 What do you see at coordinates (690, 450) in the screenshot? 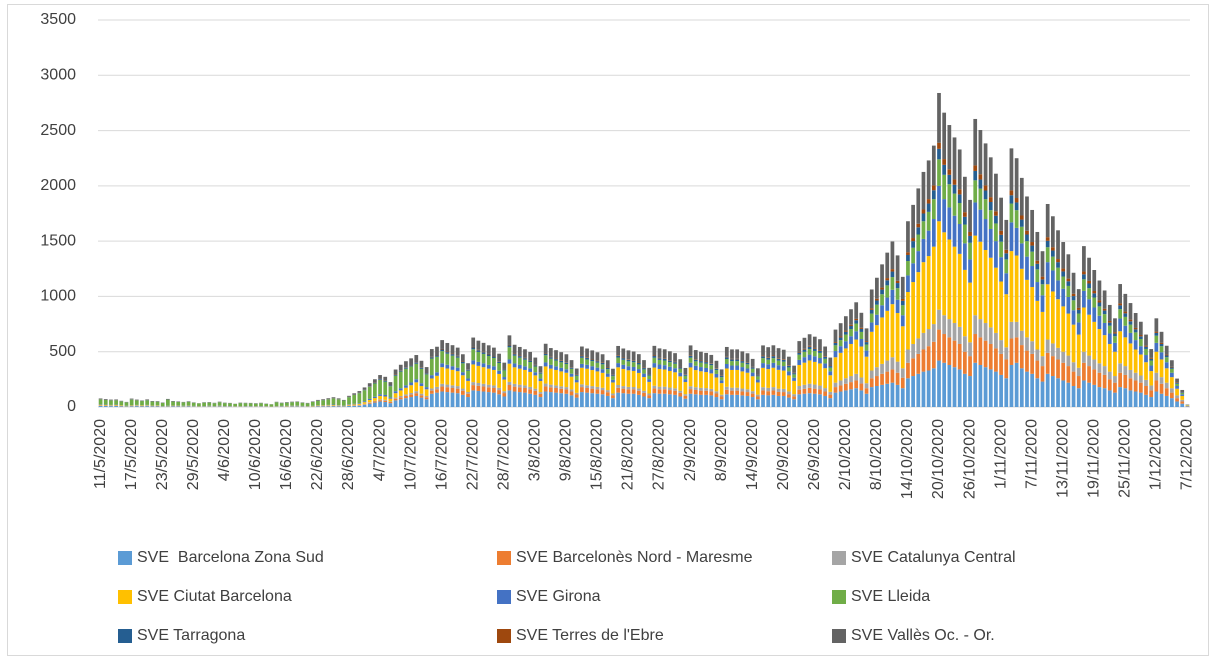
I see `x-tick-label: 2/9/2020` at bounding box center [690, 450].